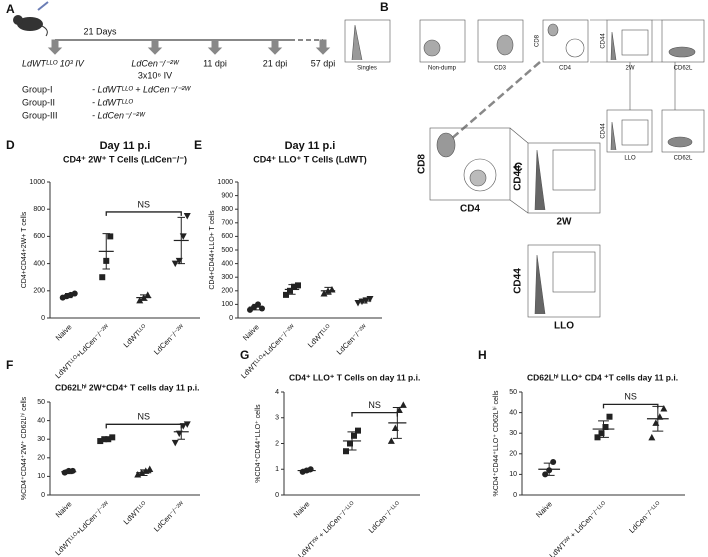  Describe the element at coordinates (227, 263) in the screenshot. I see `y-tick-label: 400` at that location.